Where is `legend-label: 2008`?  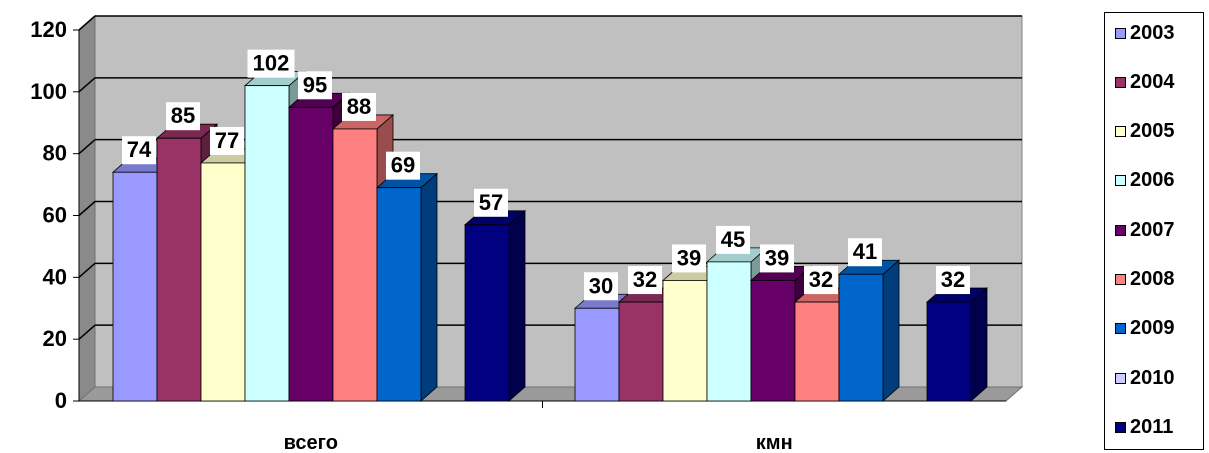 legend-label: 2008 is located at coordinates (1152, 279).